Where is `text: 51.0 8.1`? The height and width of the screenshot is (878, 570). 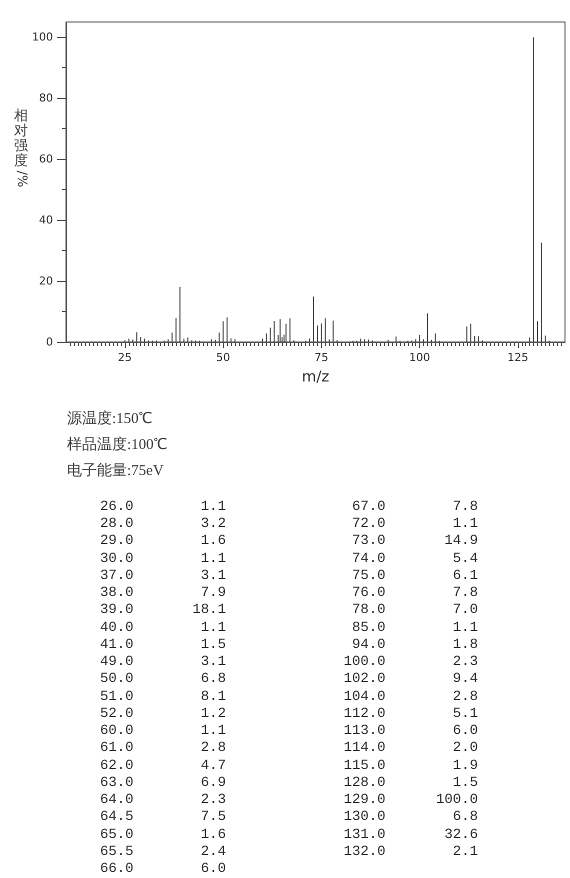
text: 51.0 8.1 is located at coordinates (163, 696).